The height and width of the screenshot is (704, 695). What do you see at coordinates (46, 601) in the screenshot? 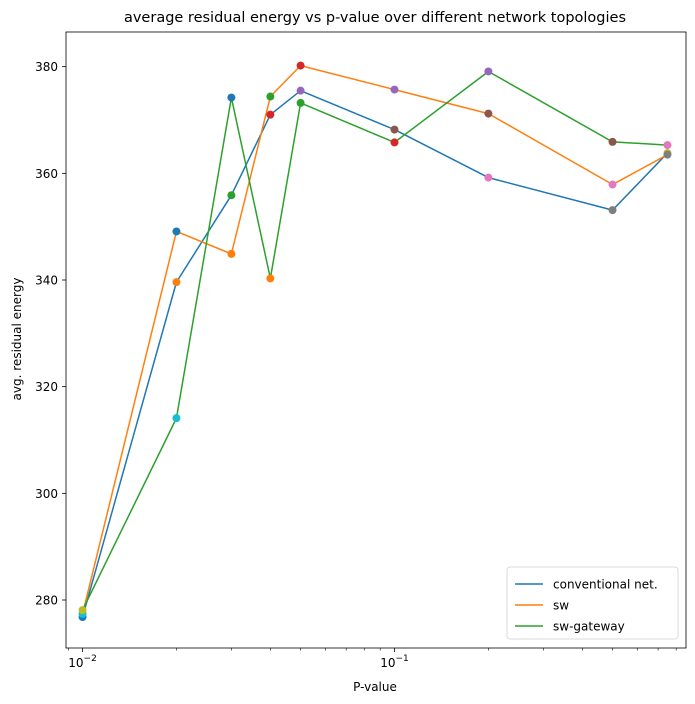
I see `y-tick-label: 280` at bounding box center [46, 601].